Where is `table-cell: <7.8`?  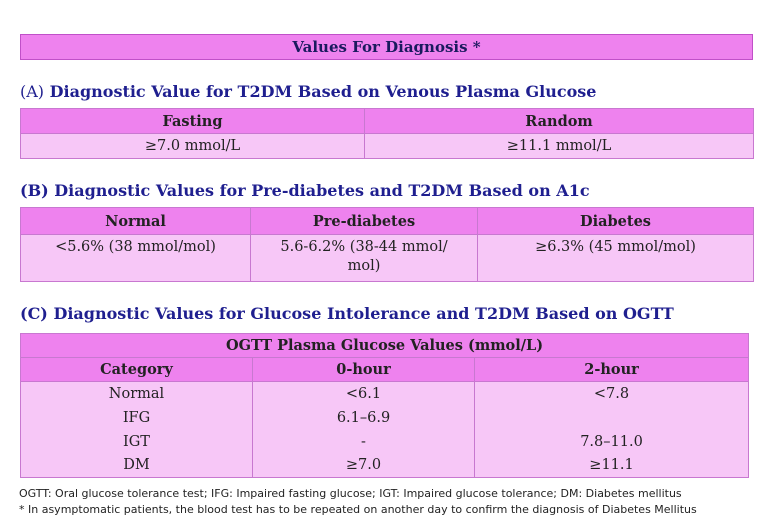
table-cell: <7.8 is located at coordinates (611, 393).